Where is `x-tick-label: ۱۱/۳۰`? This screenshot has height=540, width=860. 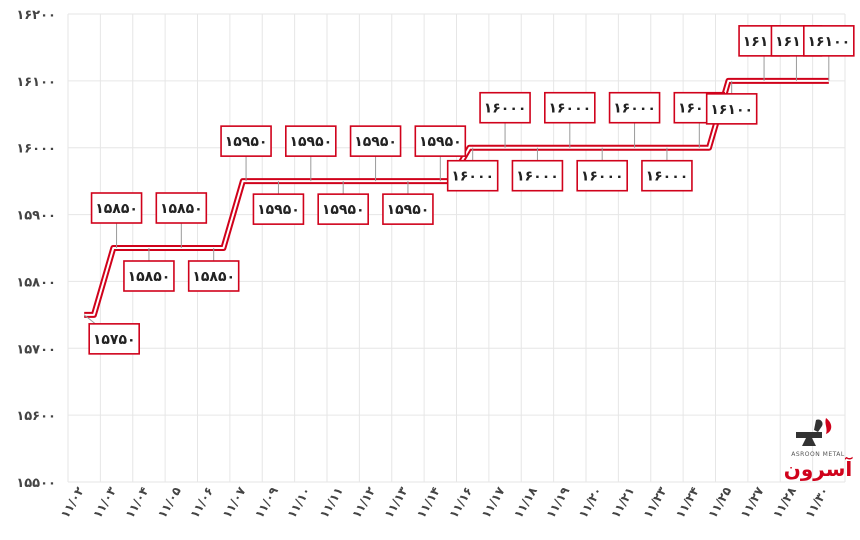
x-tick-label: ۱۱/۳۰ is located at coordinates (816, 503).